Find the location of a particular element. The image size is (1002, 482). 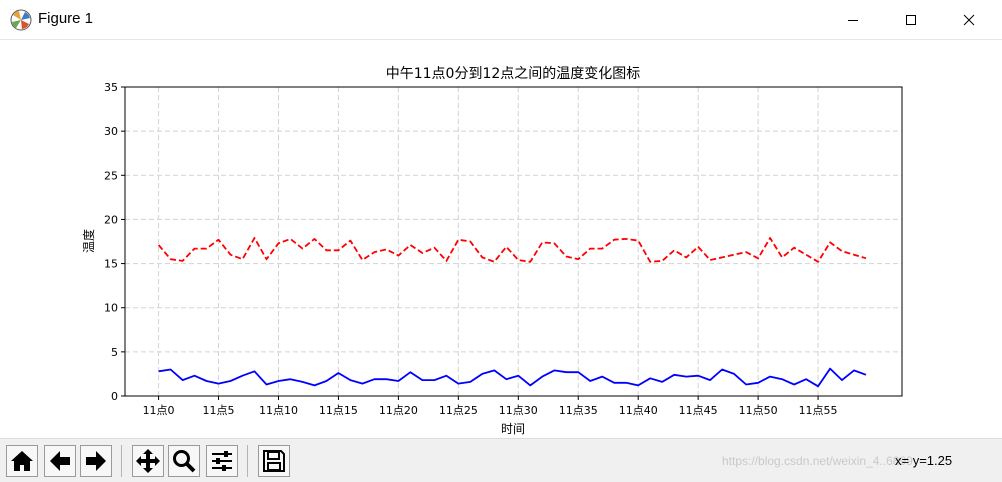

magnifier-icon is located at coordinates (184, 461).